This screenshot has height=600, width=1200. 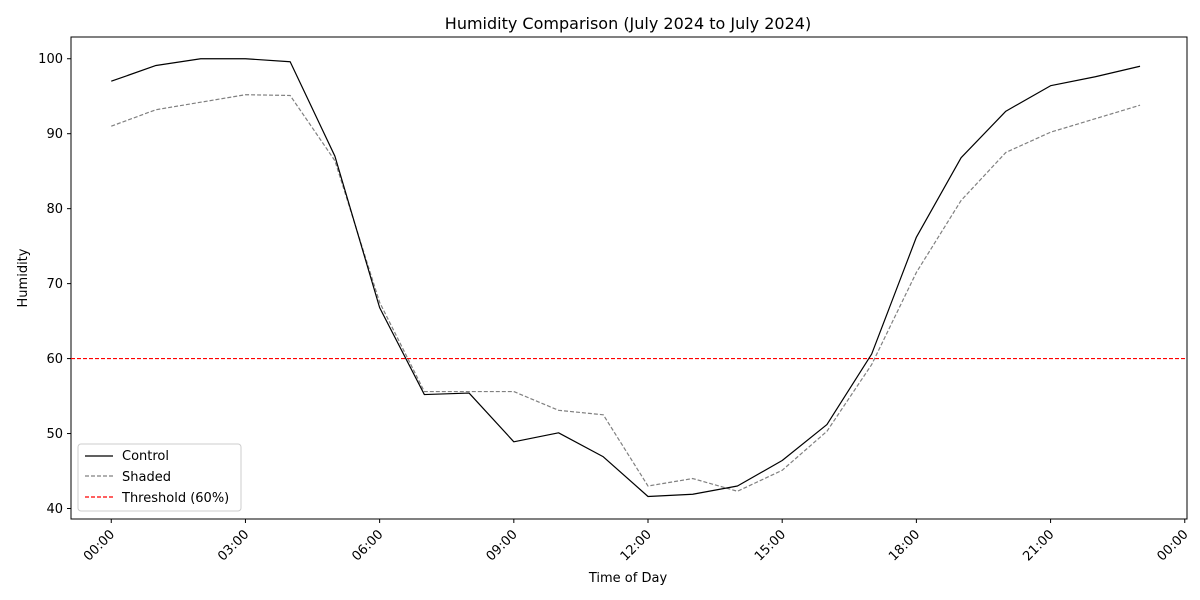 I want to click on legend-label-control: Control, so click(x=145, y=456).